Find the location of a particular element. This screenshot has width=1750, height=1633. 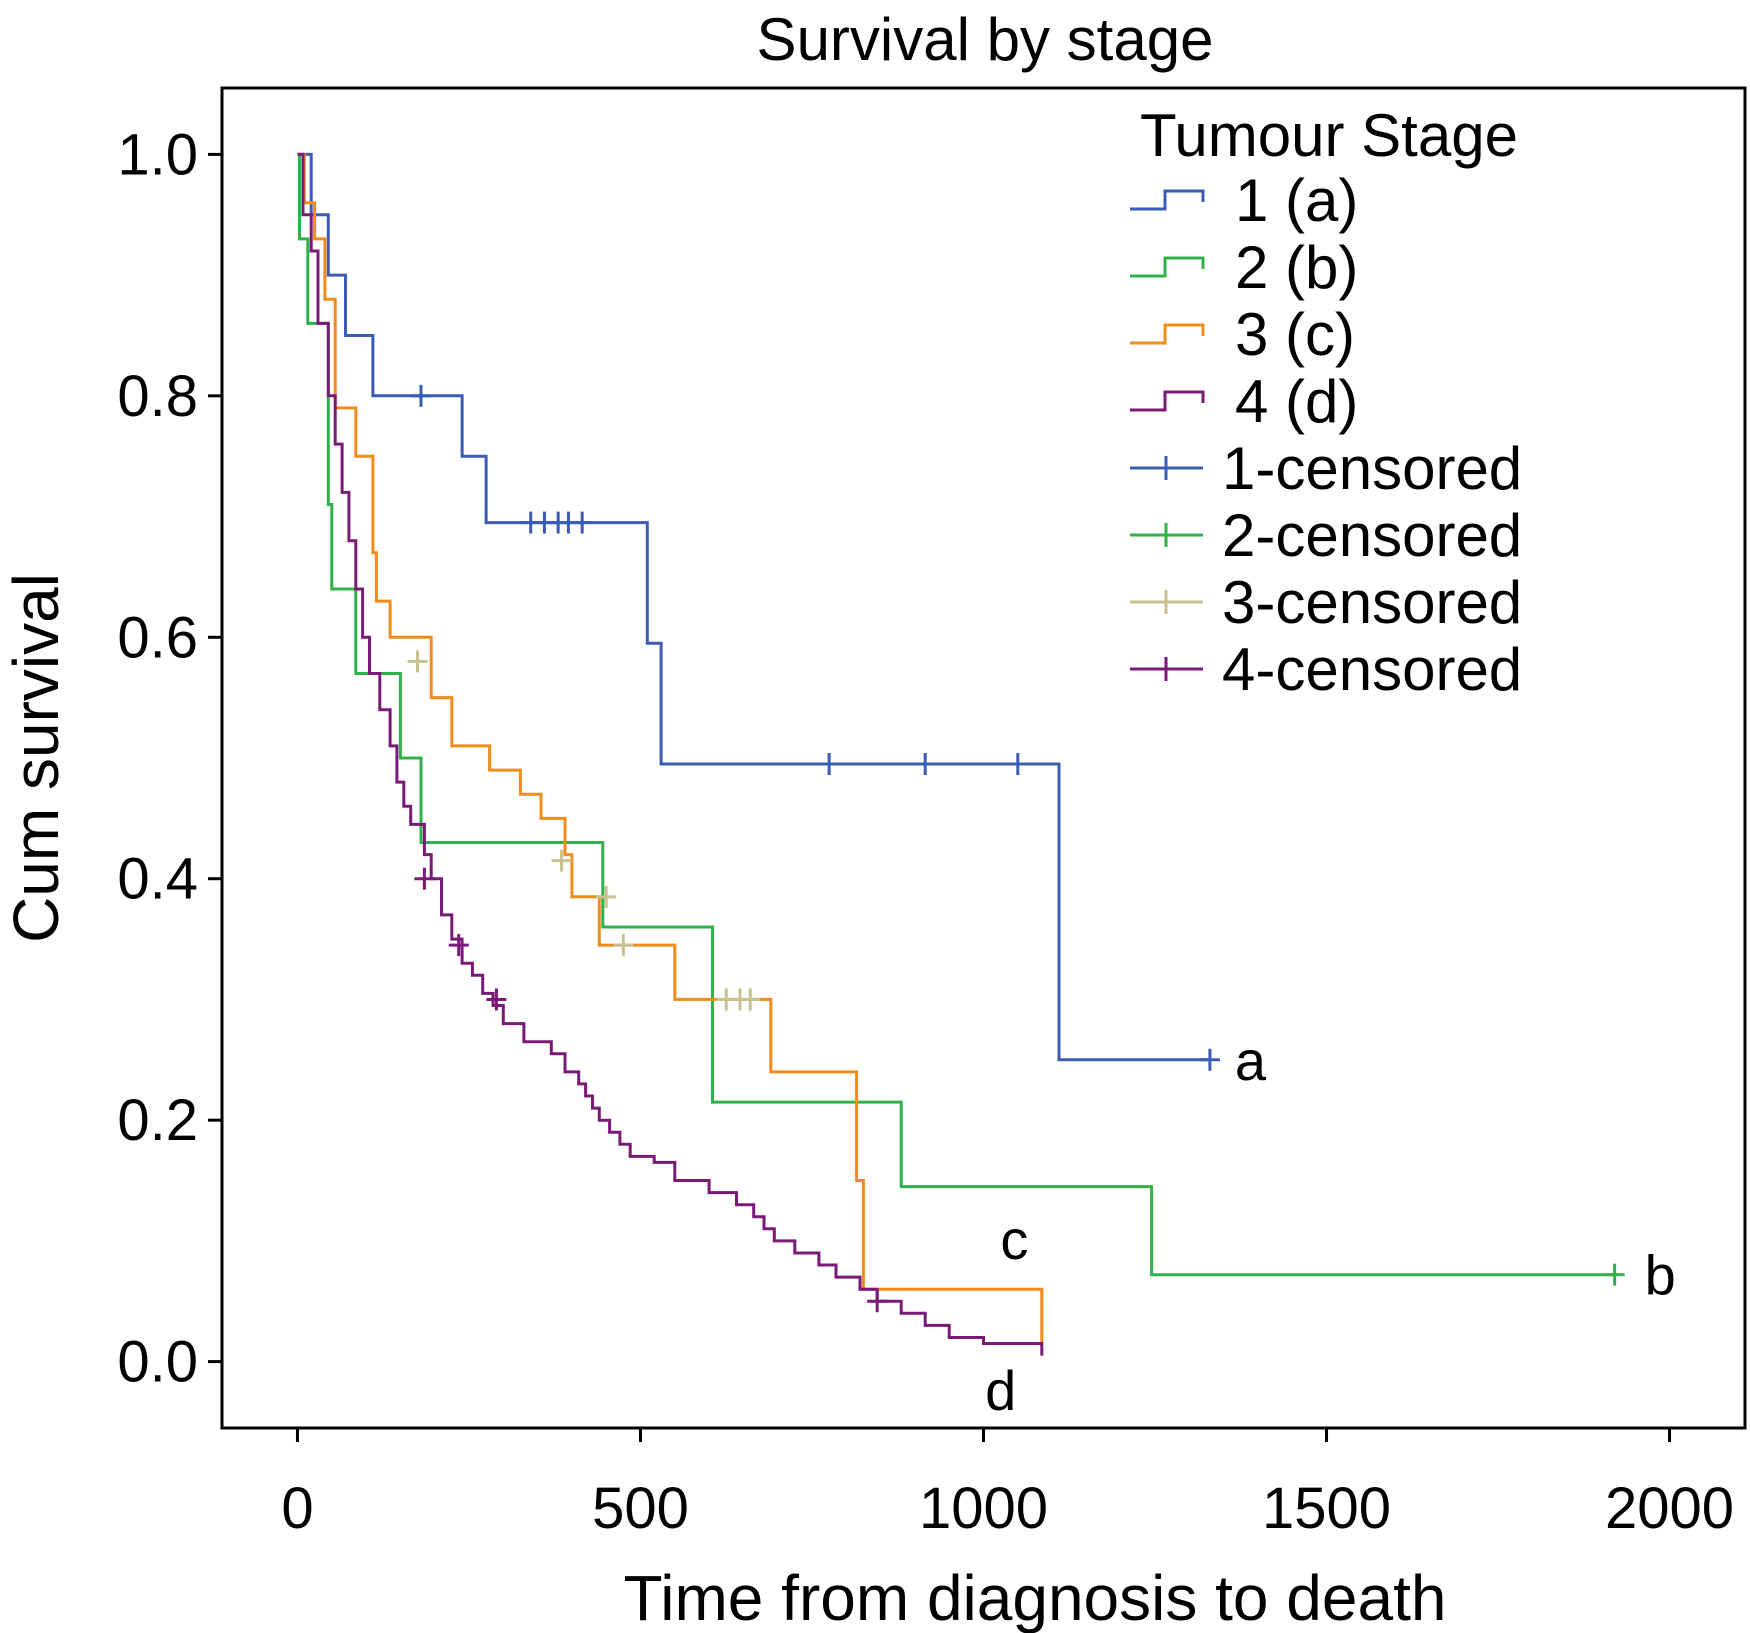

legend-entry: 4 (d) is located at coordinates (1244, 401).